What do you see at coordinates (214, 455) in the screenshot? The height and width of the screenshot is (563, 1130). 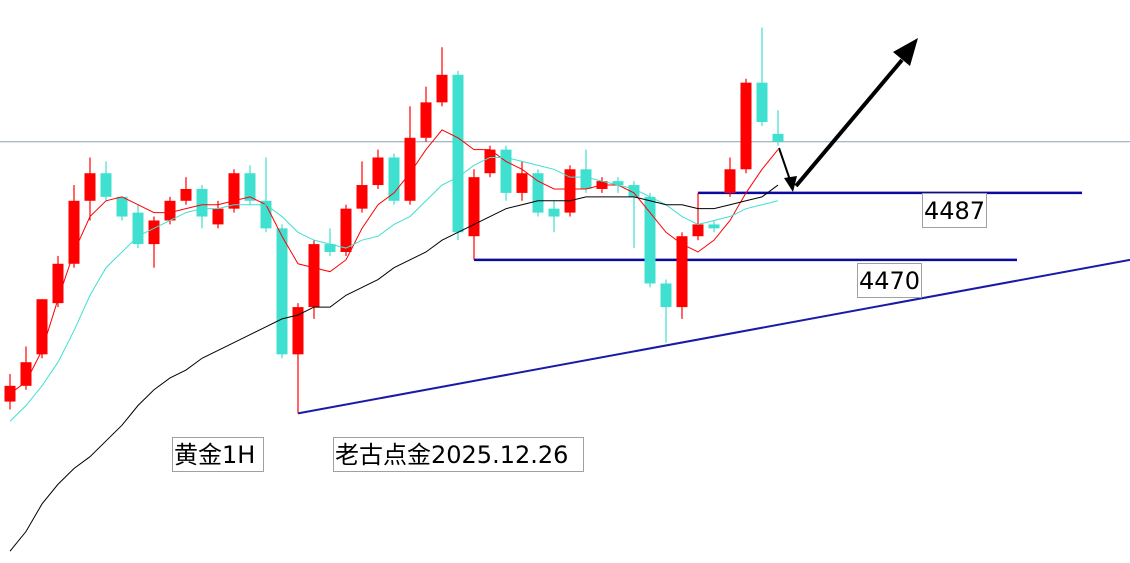 I see `annotation: 黄金1H` at bounding box center [214, 455].